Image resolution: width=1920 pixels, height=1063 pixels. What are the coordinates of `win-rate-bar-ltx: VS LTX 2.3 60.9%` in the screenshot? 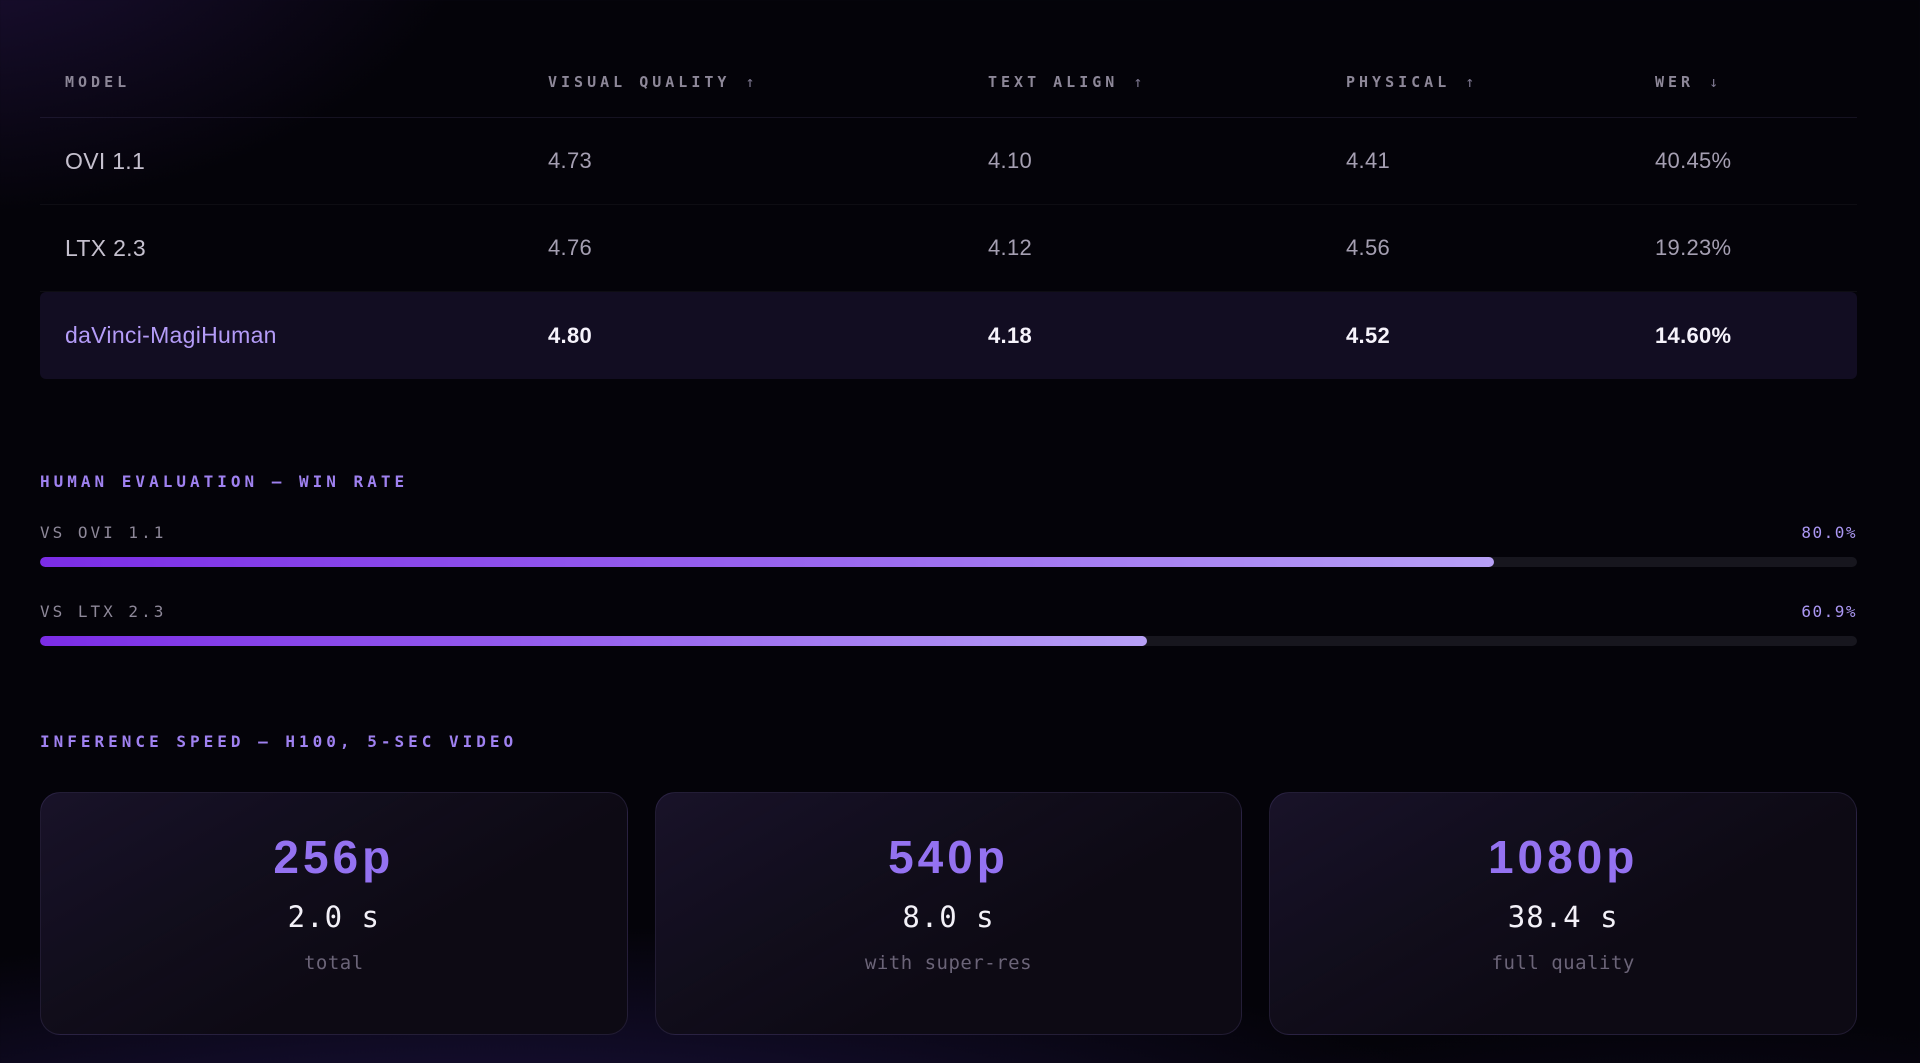 It's located at (948, 623).